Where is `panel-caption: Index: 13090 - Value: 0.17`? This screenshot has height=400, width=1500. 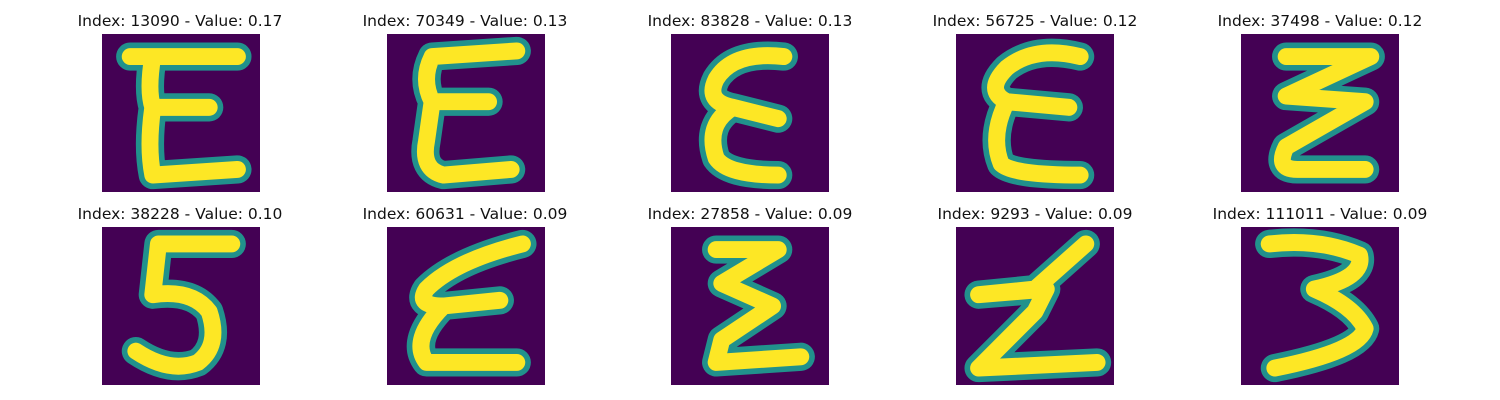
panel-caption: Index: 13090 - Value: 0.17 is located at coordinates (180, 21).